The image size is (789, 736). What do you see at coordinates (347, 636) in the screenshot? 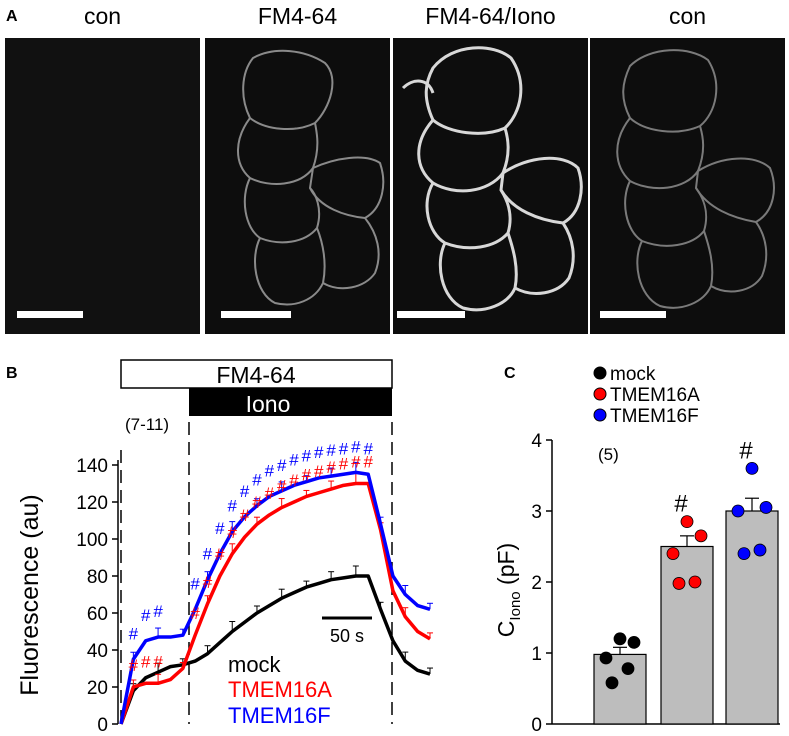
I see `time-scale-label: 50 s` at bounding box center [347, 636].